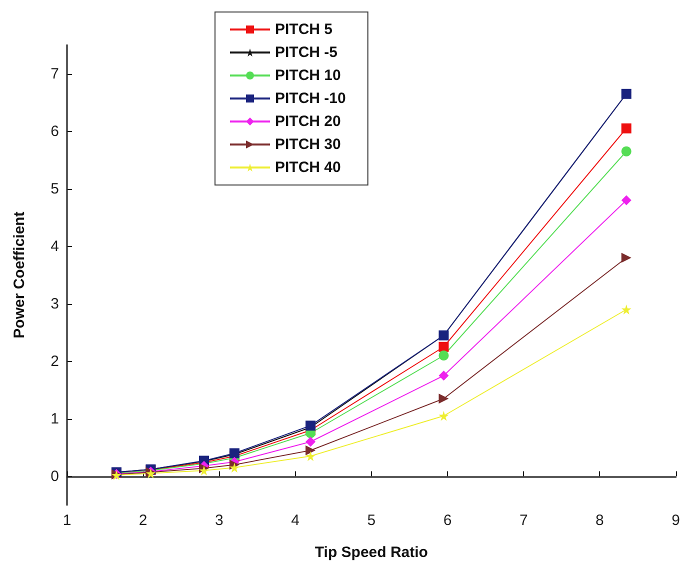 This screenshot has width=683, height=580. Describe the element at coordinates (54, 131) in the screenshot. I see `y-tick-label: 6` at that location.